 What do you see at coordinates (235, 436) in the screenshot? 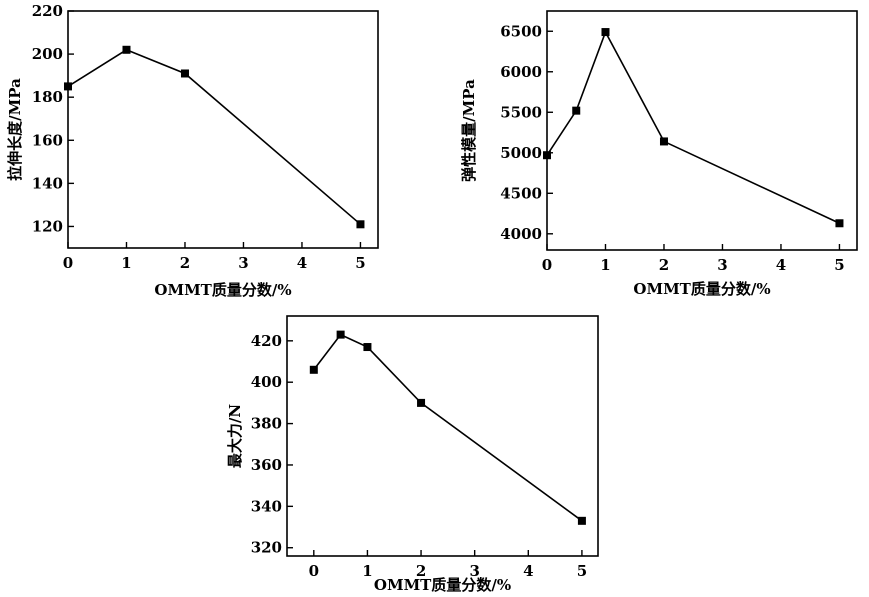
I see `y-axis-title: 最大力/N` at bounding box center [235, 436].